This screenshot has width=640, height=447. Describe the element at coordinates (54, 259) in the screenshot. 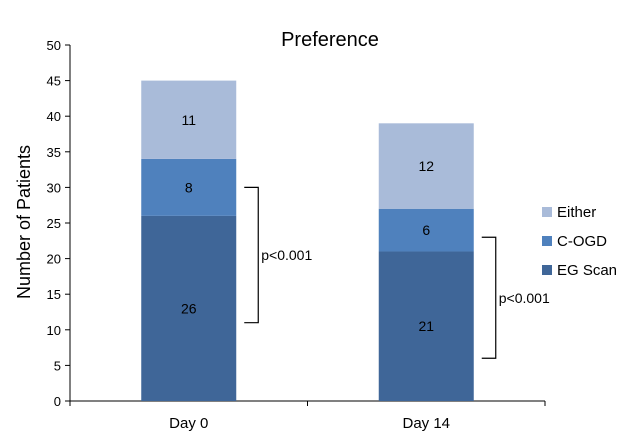

I see `y-tick-label: 20` at that location.